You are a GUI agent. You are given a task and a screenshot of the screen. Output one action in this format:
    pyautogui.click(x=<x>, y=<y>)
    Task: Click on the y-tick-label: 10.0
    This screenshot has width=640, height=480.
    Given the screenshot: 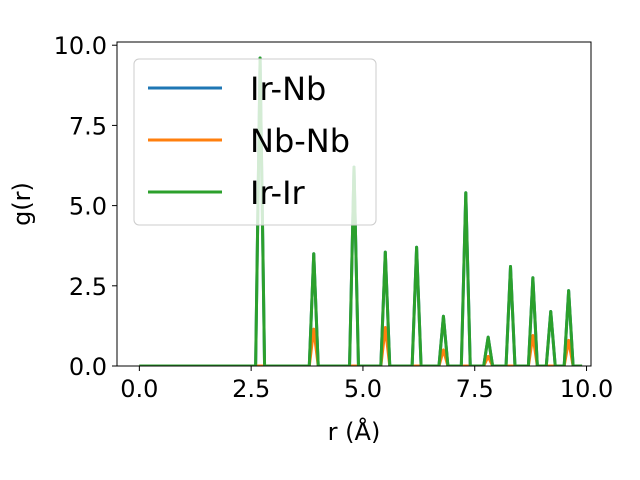 What is the action you would take?
    pyautogui.click(x=80, y=46)
    